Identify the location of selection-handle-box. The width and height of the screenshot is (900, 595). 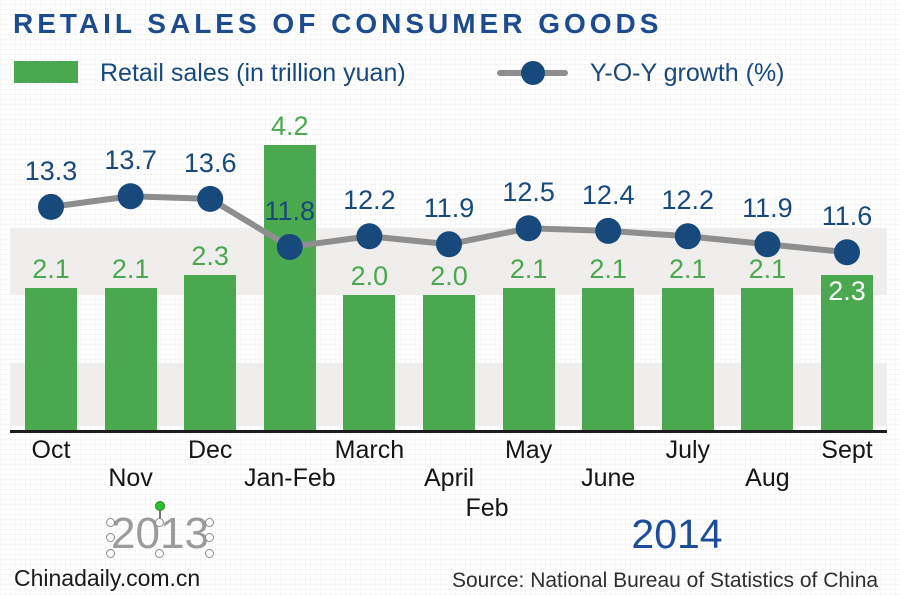
(159, 537).